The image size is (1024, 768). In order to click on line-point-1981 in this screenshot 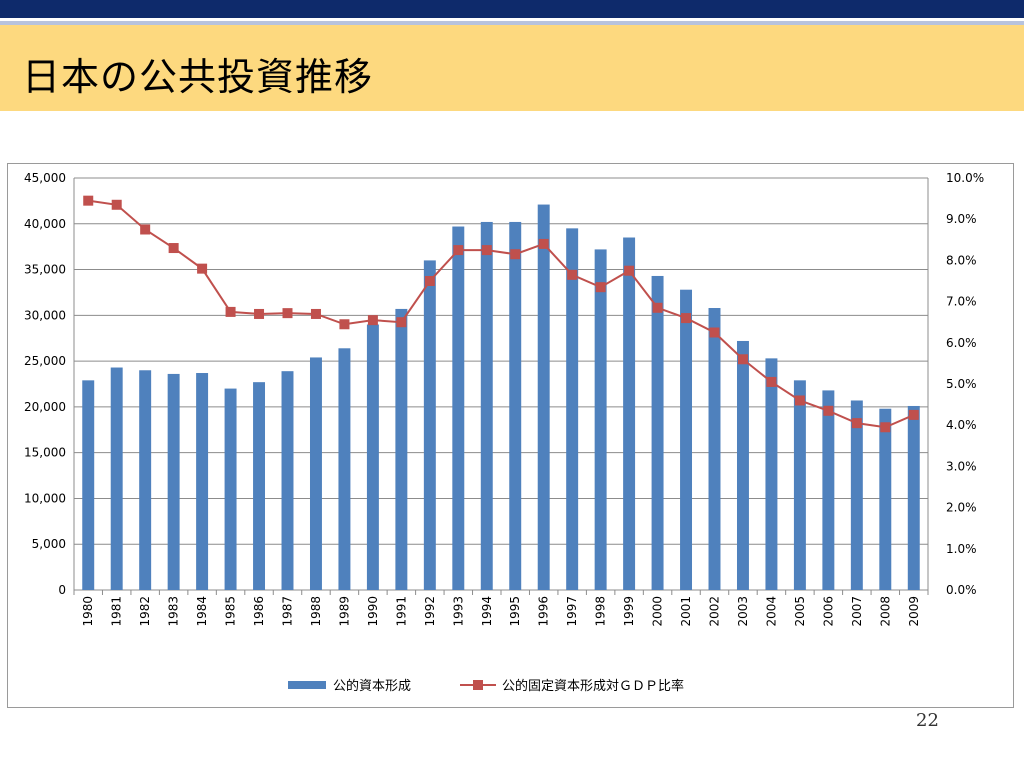, I will do `click(116, 204)`.